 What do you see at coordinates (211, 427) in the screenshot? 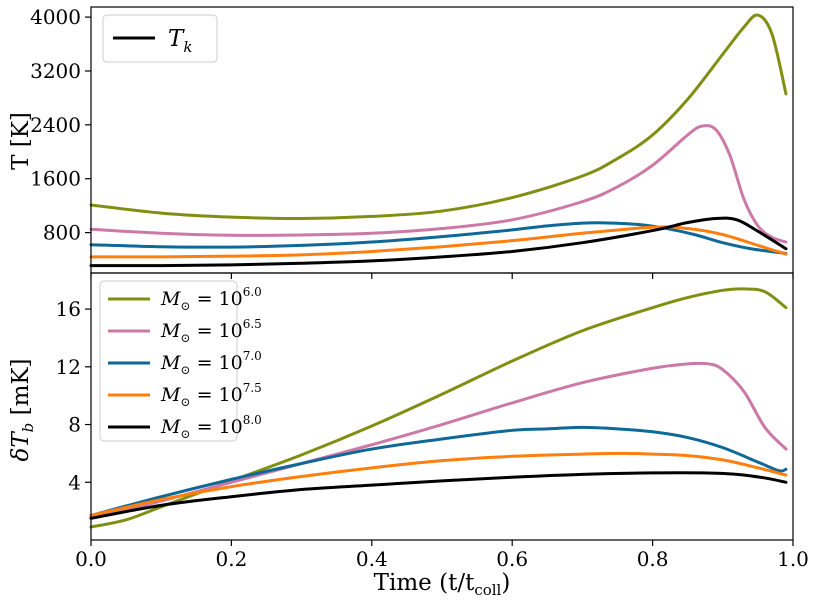
I see `bottom-legend-label-4: M⊙ = 108.0` at bounding box center [211, 427].